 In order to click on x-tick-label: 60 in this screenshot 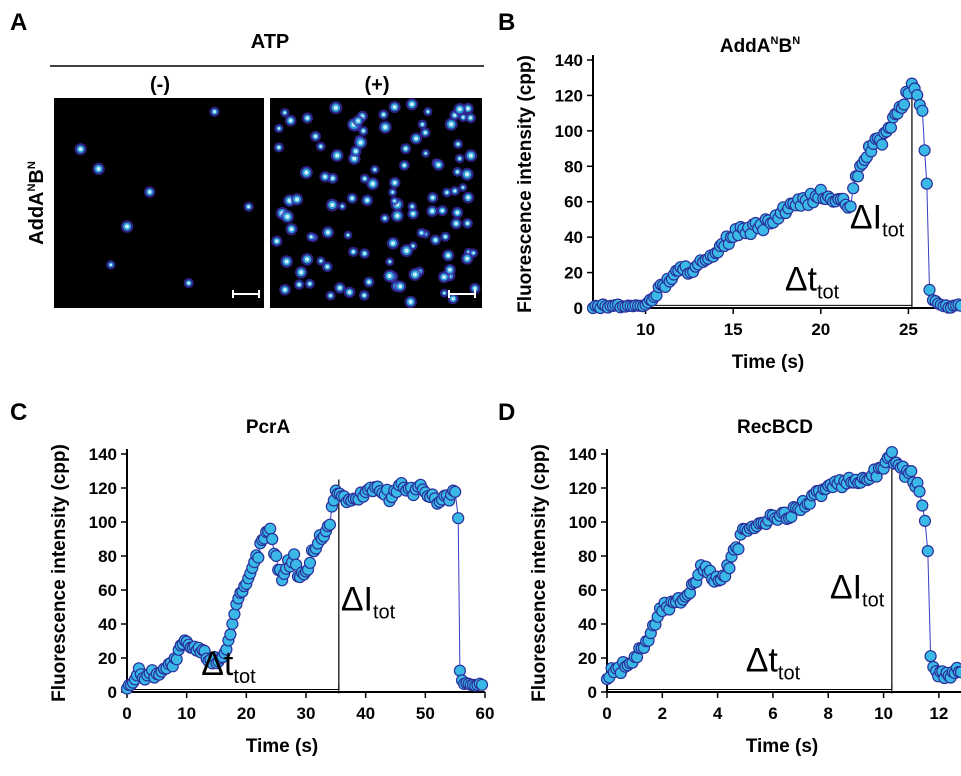, I will do `click(485, 713)`.